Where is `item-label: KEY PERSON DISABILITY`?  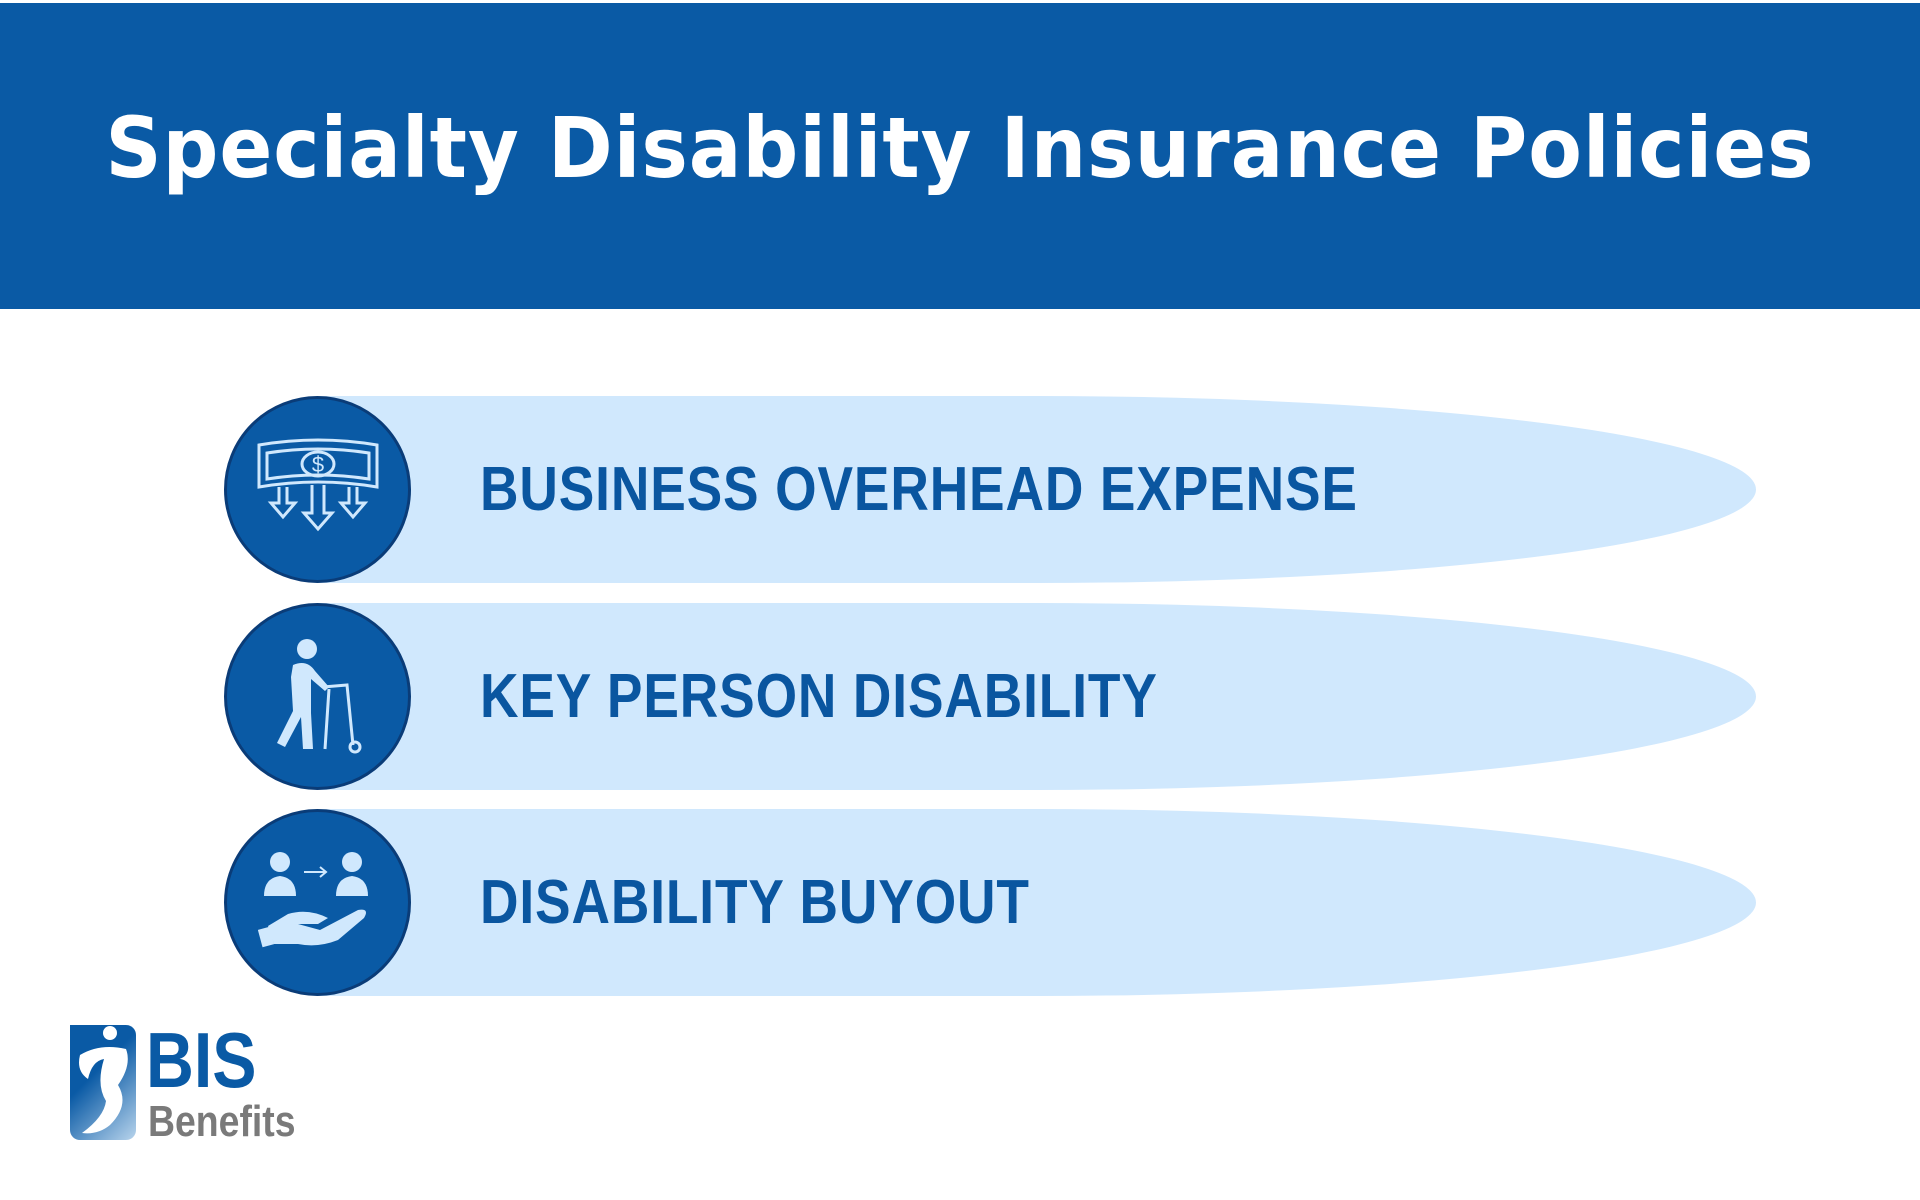
item-label: KEY PERSON DISABILITY is located at coordinates (819, 696).